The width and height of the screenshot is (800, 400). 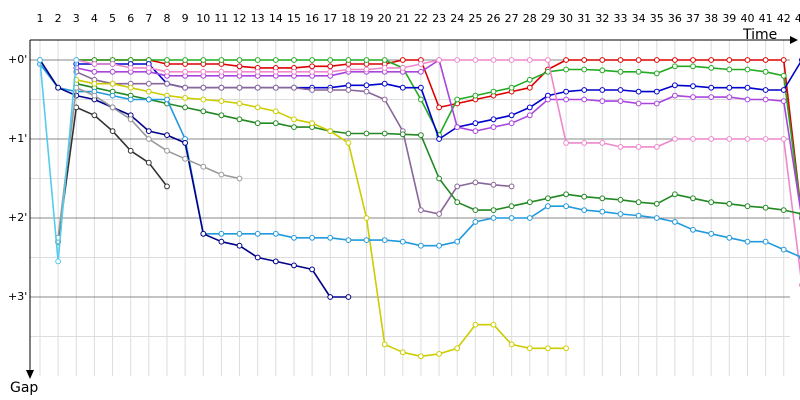 I want to click on x-tick-label: 41, so click(x=766, y=18).